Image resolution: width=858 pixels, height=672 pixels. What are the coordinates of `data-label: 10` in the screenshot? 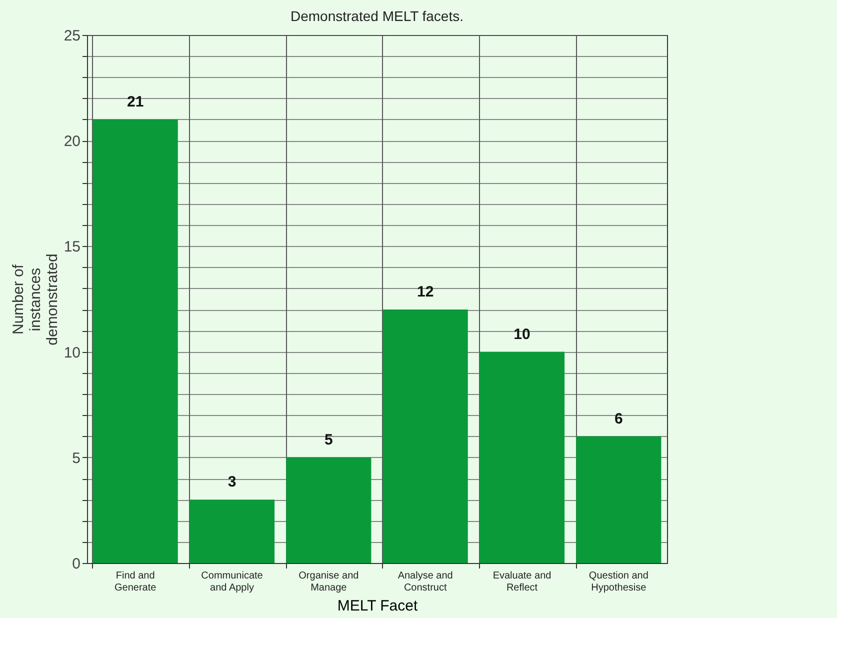 It's located at (522, 334).